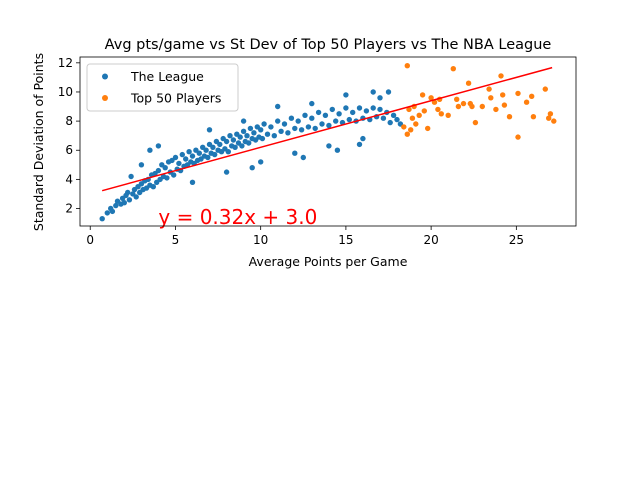 This screenshot has height=480, width=640. I want to click on x-axis-label: Average Points per Game, so click(328, 261).